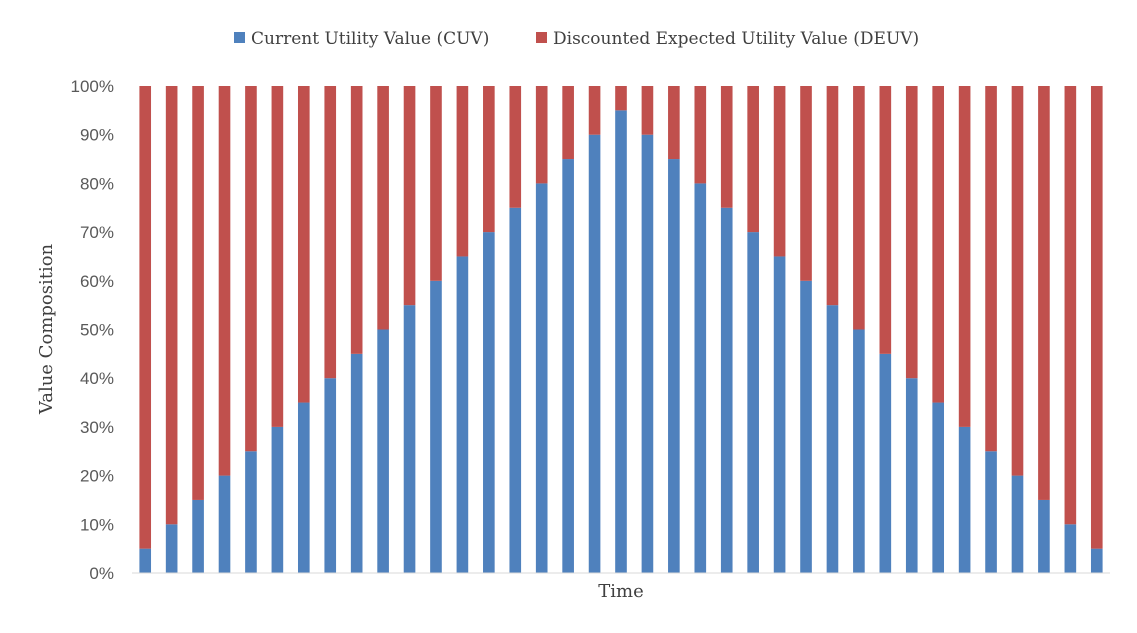  What do you see at coordinates (97, 427) in the screenshot?
I see `y-tick-label: 30%` at bounding box center [97, 427].